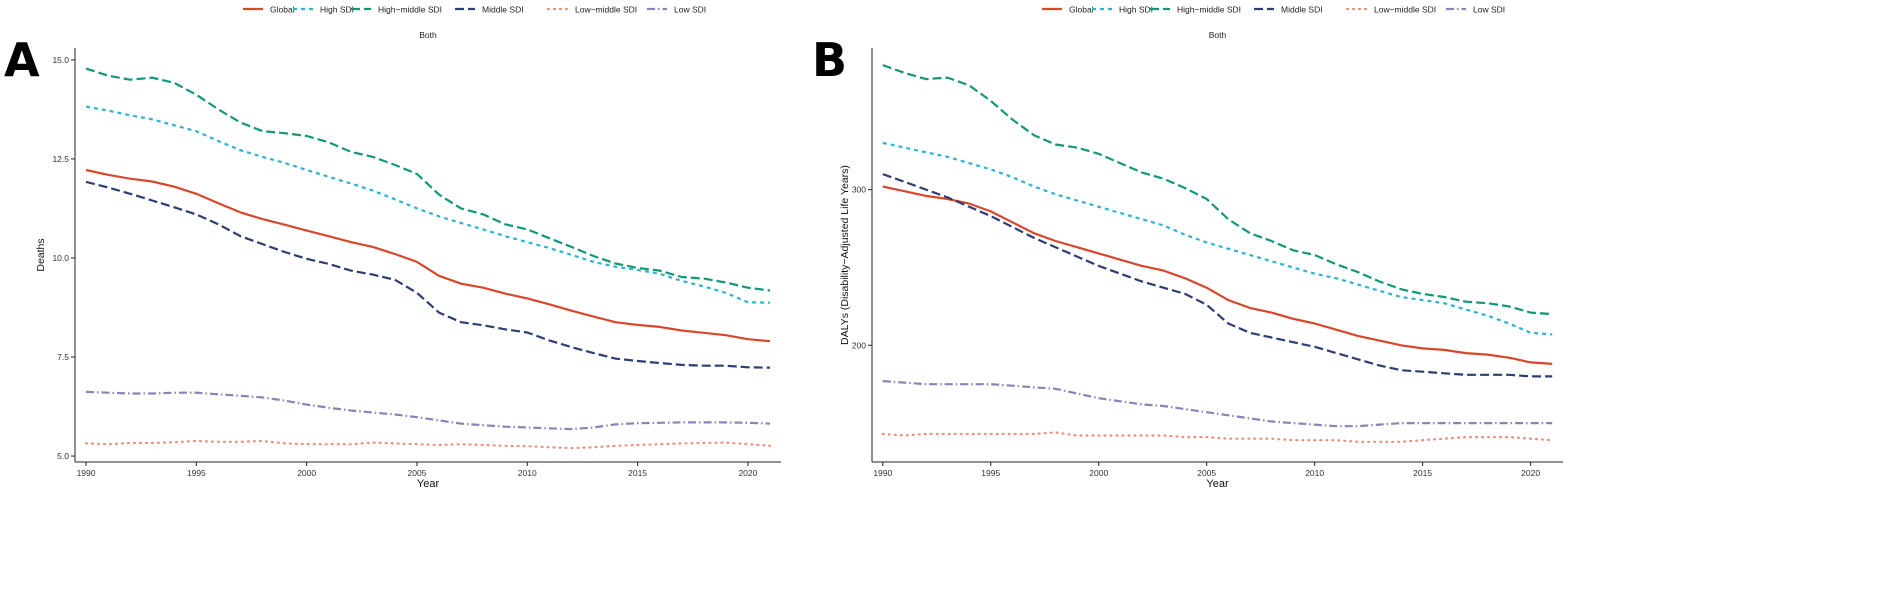  I want to click on y-axis-title: DALYs (Disability−Adjusted Life Years), so click(845, 255).